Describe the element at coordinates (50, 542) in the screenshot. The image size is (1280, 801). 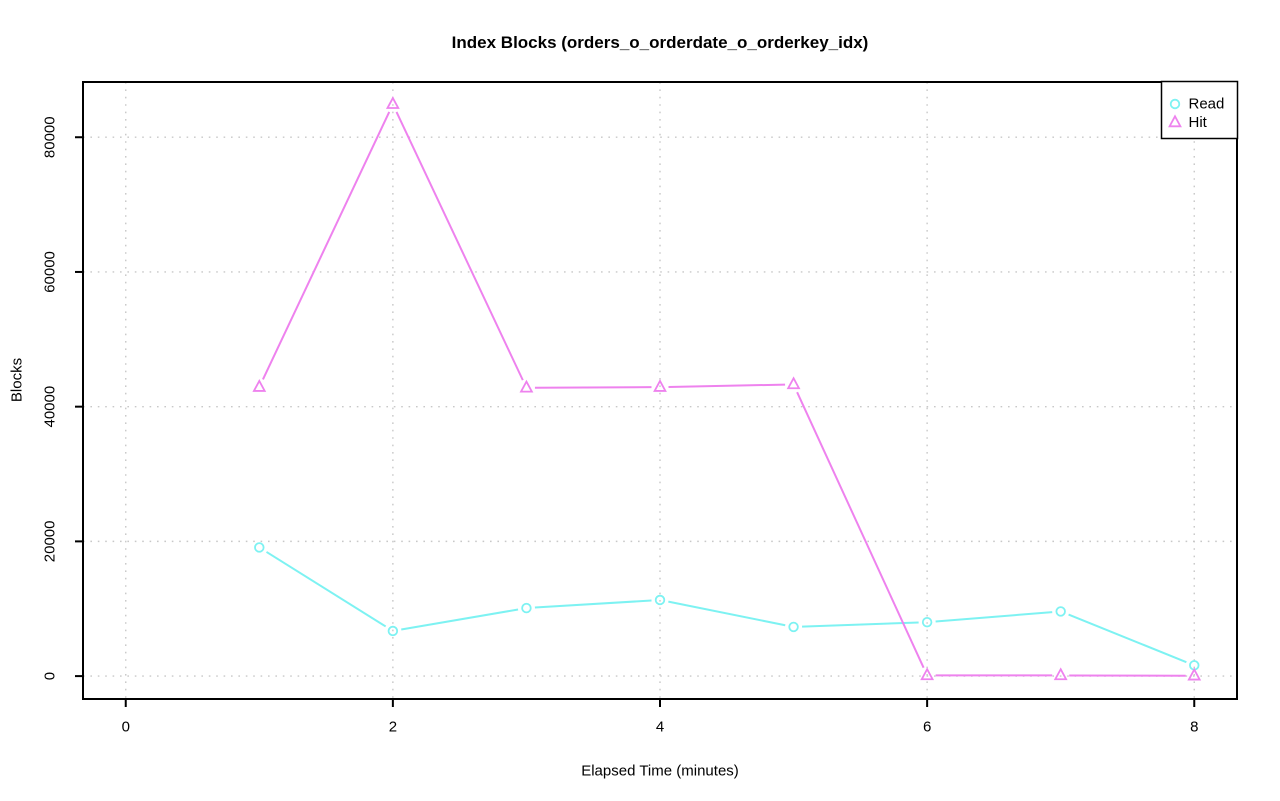
I see `y-tick-label: 20000` at that location.